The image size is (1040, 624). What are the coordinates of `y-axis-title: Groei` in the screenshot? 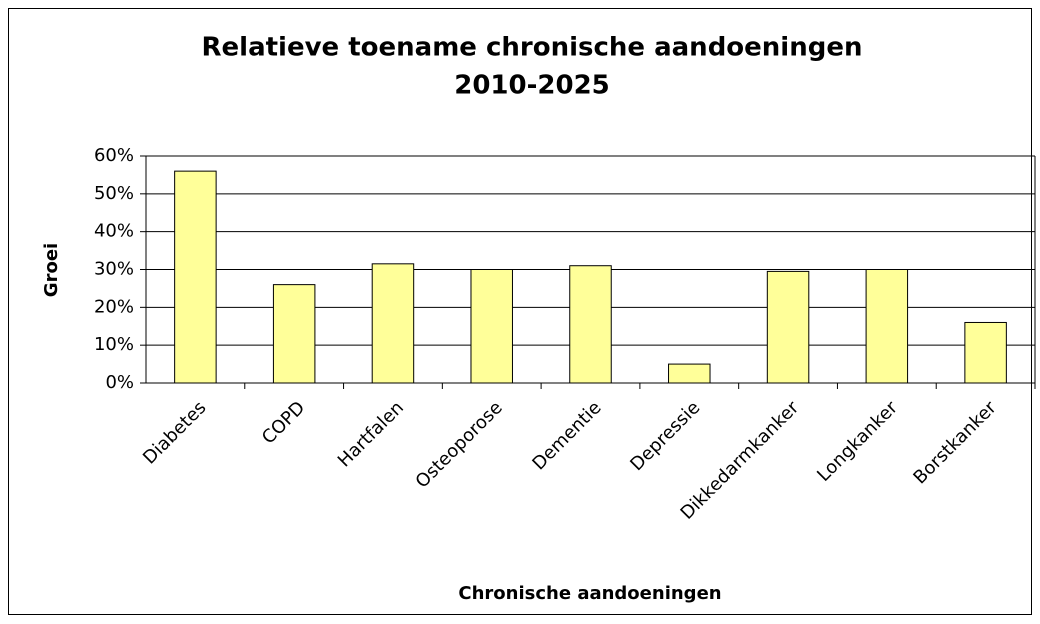 It's located at (51, 270).